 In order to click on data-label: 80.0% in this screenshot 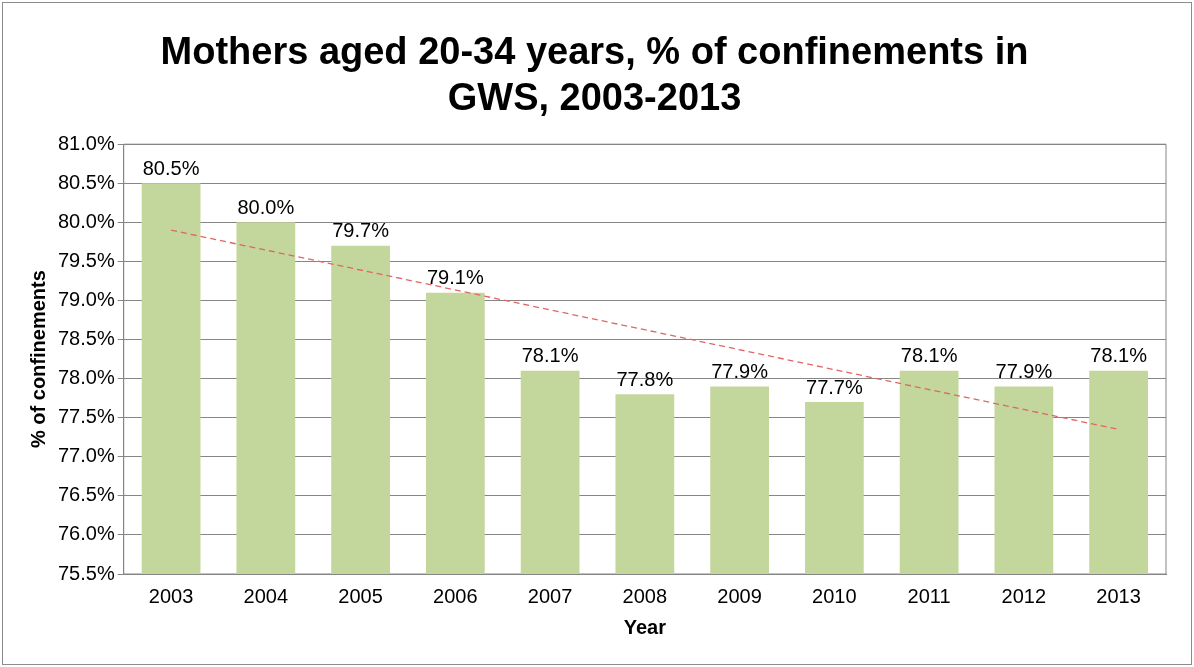, I will do `click(266, 206)`.